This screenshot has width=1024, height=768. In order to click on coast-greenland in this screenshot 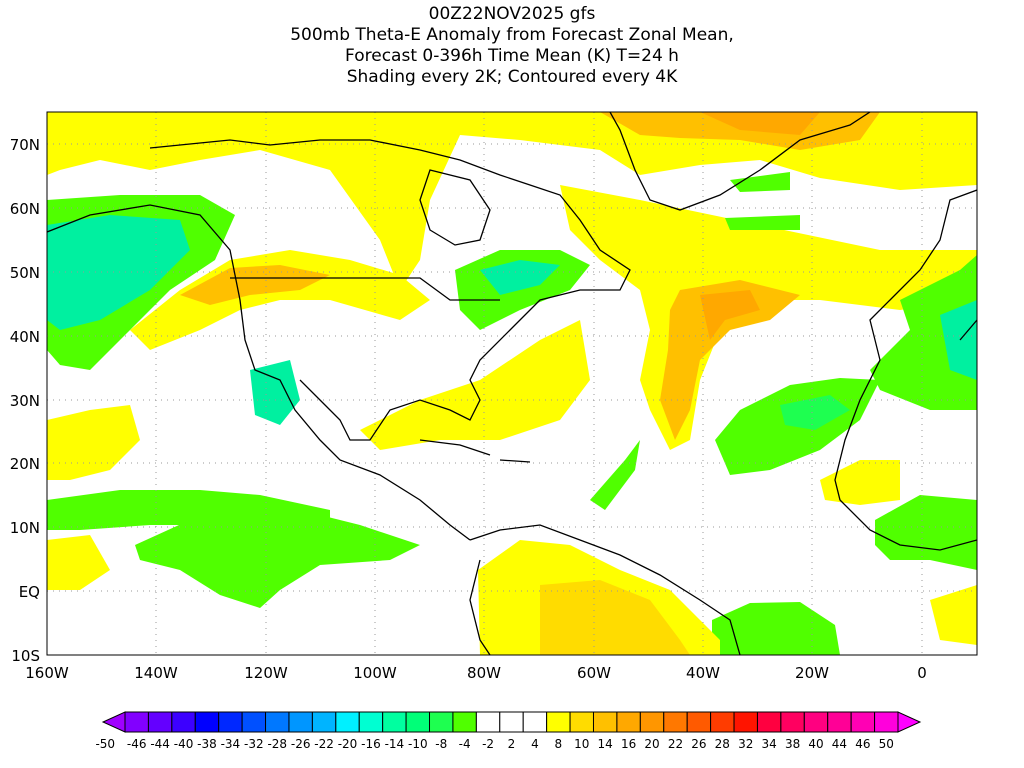, I will do `click(740, 161)`.